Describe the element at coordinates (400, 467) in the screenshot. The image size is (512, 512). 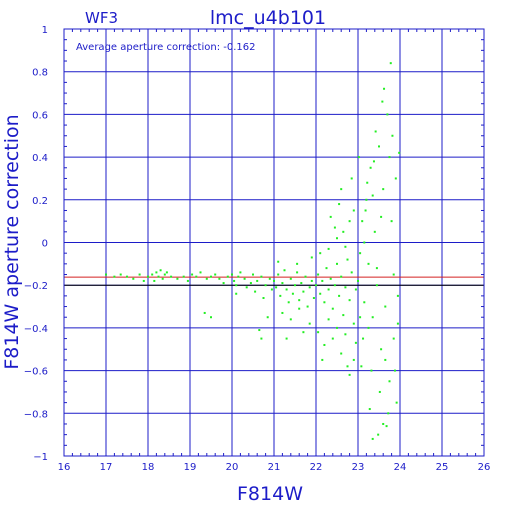
I see `x-tick-label: 24` at that location.